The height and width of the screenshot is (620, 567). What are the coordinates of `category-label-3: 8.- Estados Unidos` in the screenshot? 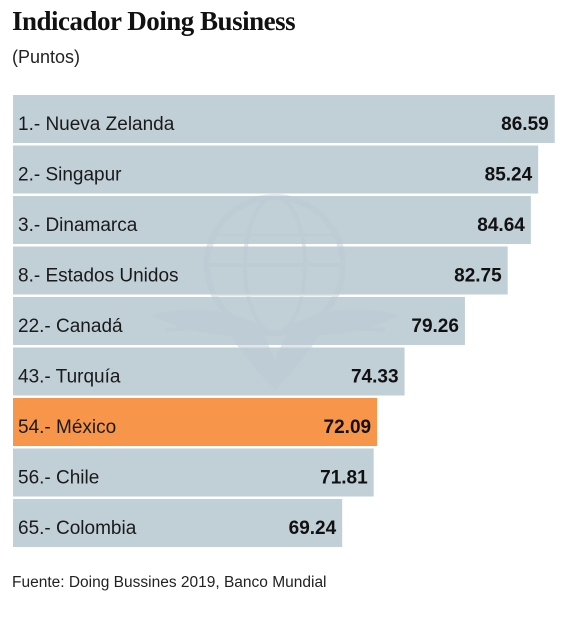 It's located at (98, 276).